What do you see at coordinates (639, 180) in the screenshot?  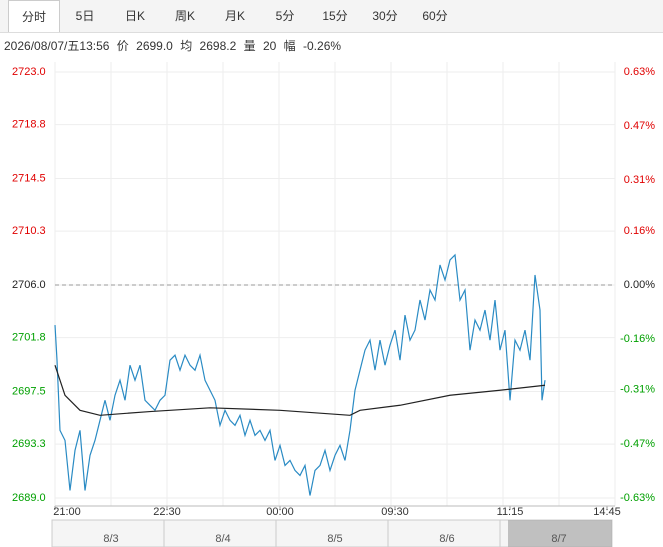 I see `y2-tick-label: 0.31%` at bounding box center [639, 180].